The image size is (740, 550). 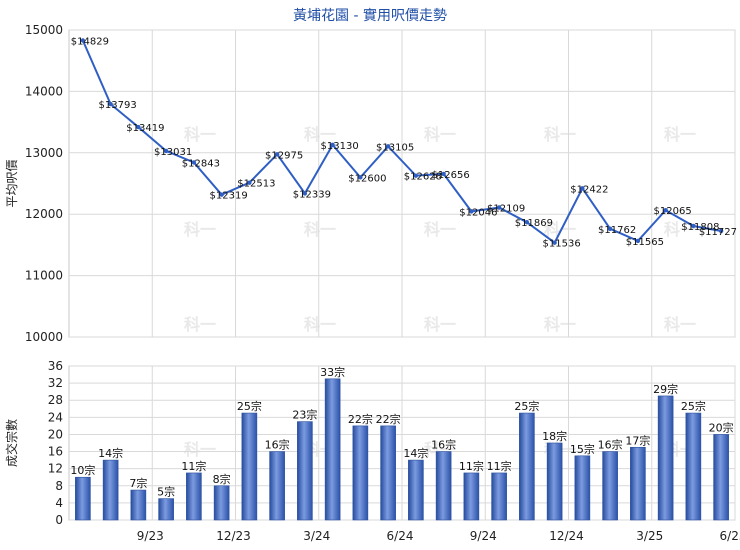 I want to click on price-data-label: $11536, so click(x=562, y=244).